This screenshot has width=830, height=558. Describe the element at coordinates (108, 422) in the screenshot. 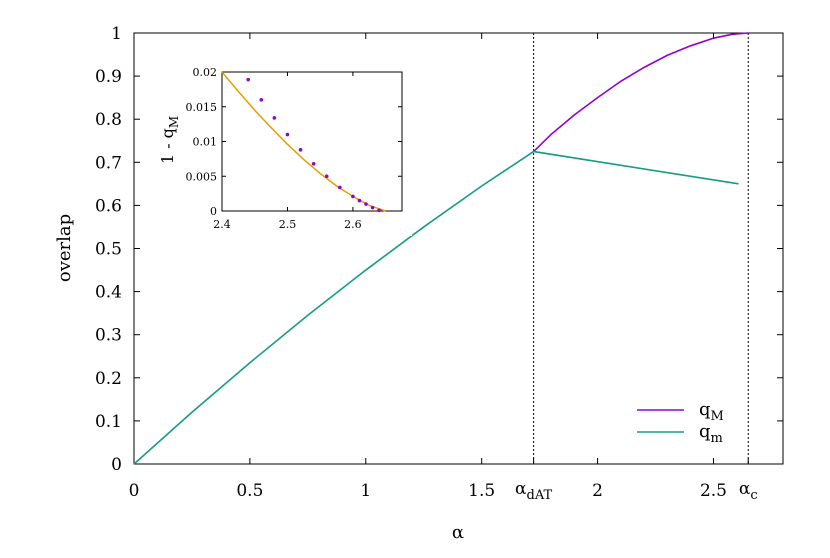

I see `y-tick-label: 0.1` at that location.